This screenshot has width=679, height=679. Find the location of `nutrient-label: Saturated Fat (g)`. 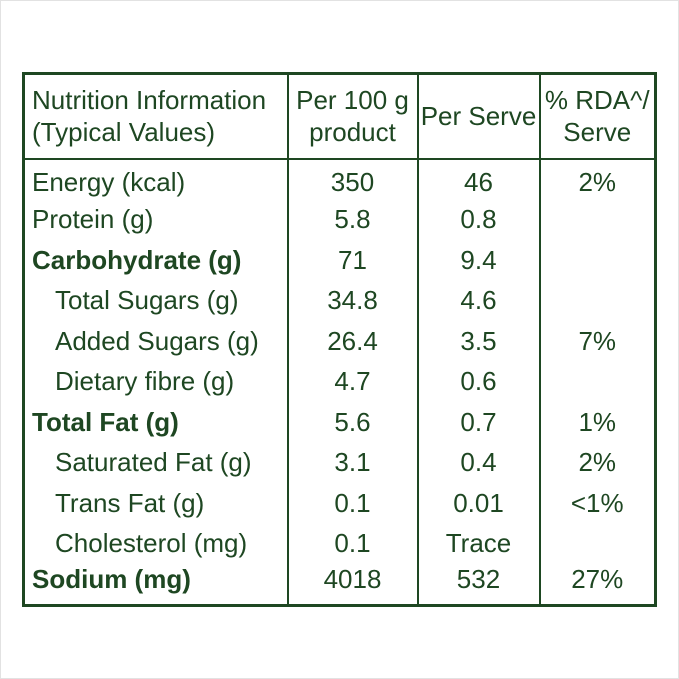

nutrient-label: Saturated Fat (g) is located at coordinates (153, 462).